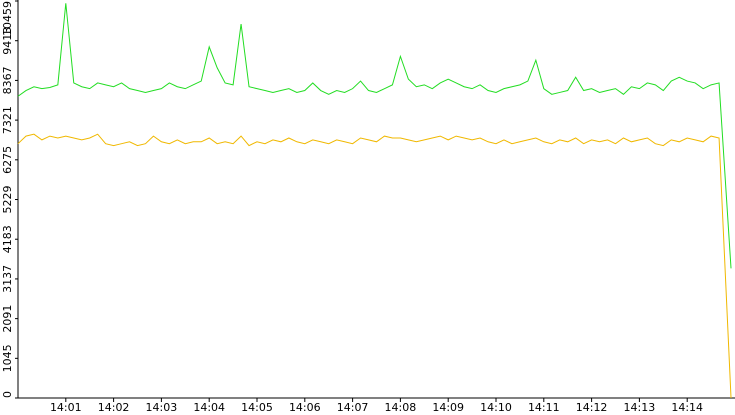 The image size is (735, 415). What do you see at coordinates (496, 407) in the screenshot?
I see `x-tick-label: 14:10` at bounding box center [496, 407].